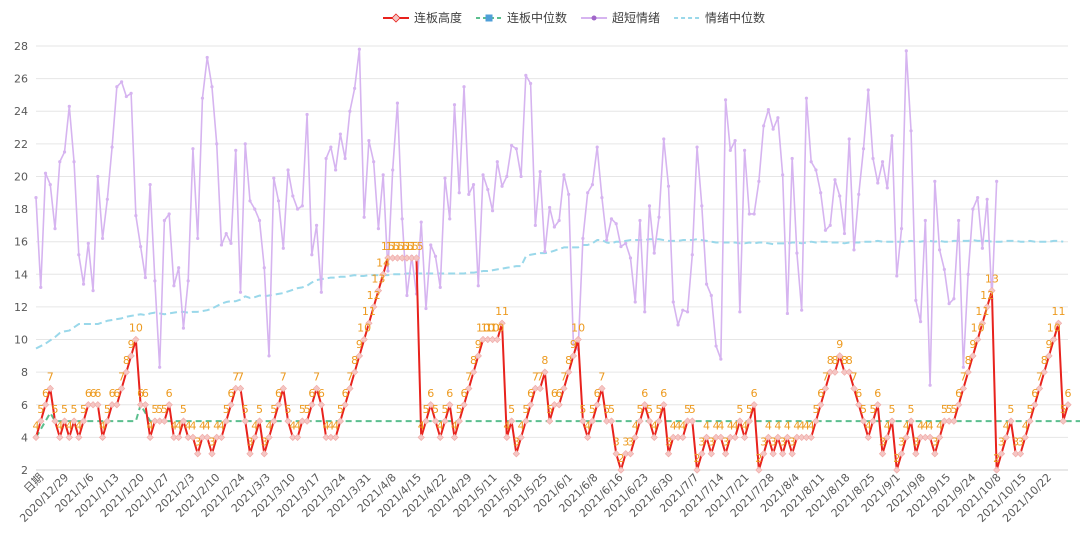 The width and height of the screenshot is (1080, 549). Describe the element at coordinates (1058, 311) in the screenshot. I see `data-label: 11` at that location.